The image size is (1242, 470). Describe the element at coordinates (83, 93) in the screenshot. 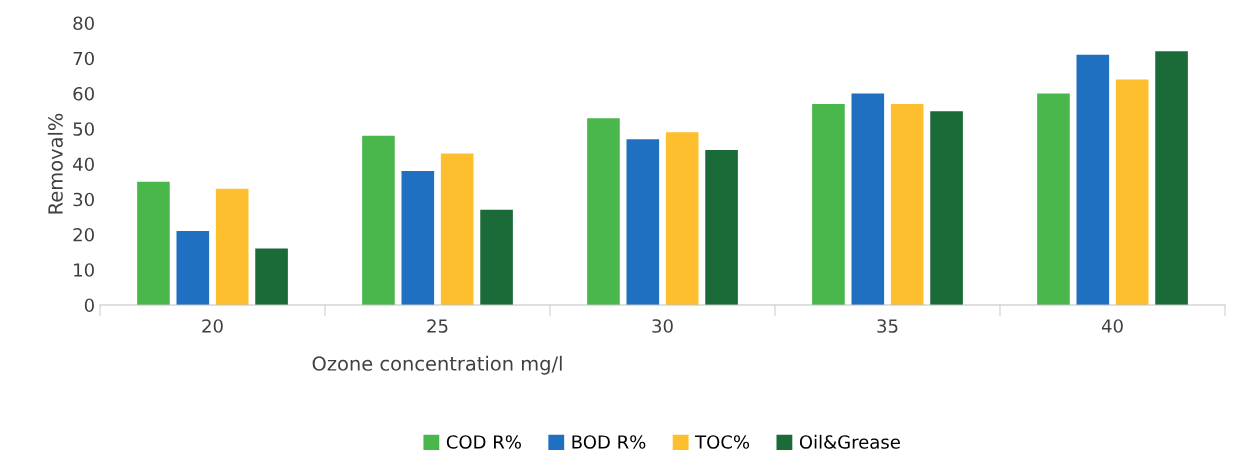

I see `y-tick-label: 60` at that location.